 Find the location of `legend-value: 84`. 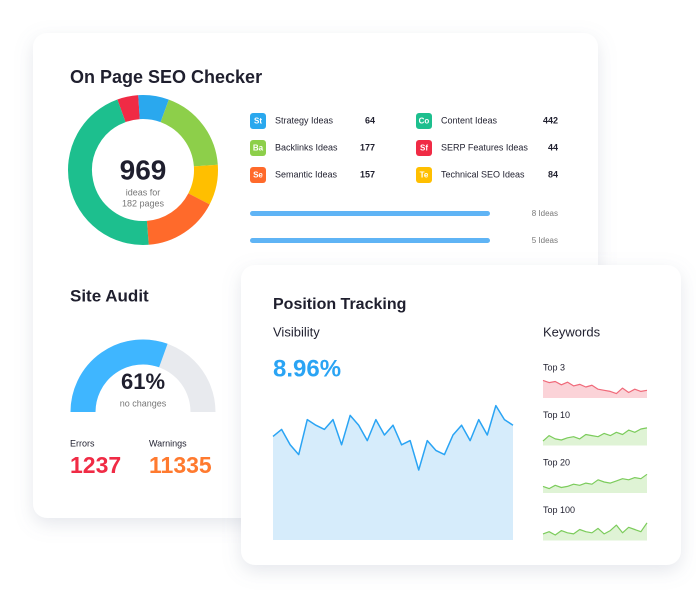

legend-value: 84 is located at coordinates (553, 174).